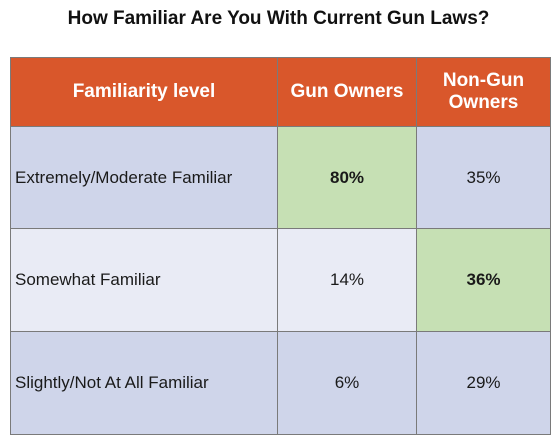 This screenshot has height=446, width=557. I want to click on row-label-slightly-not-at-all: Slightly/Not At All Familiar, so click(144, 383).